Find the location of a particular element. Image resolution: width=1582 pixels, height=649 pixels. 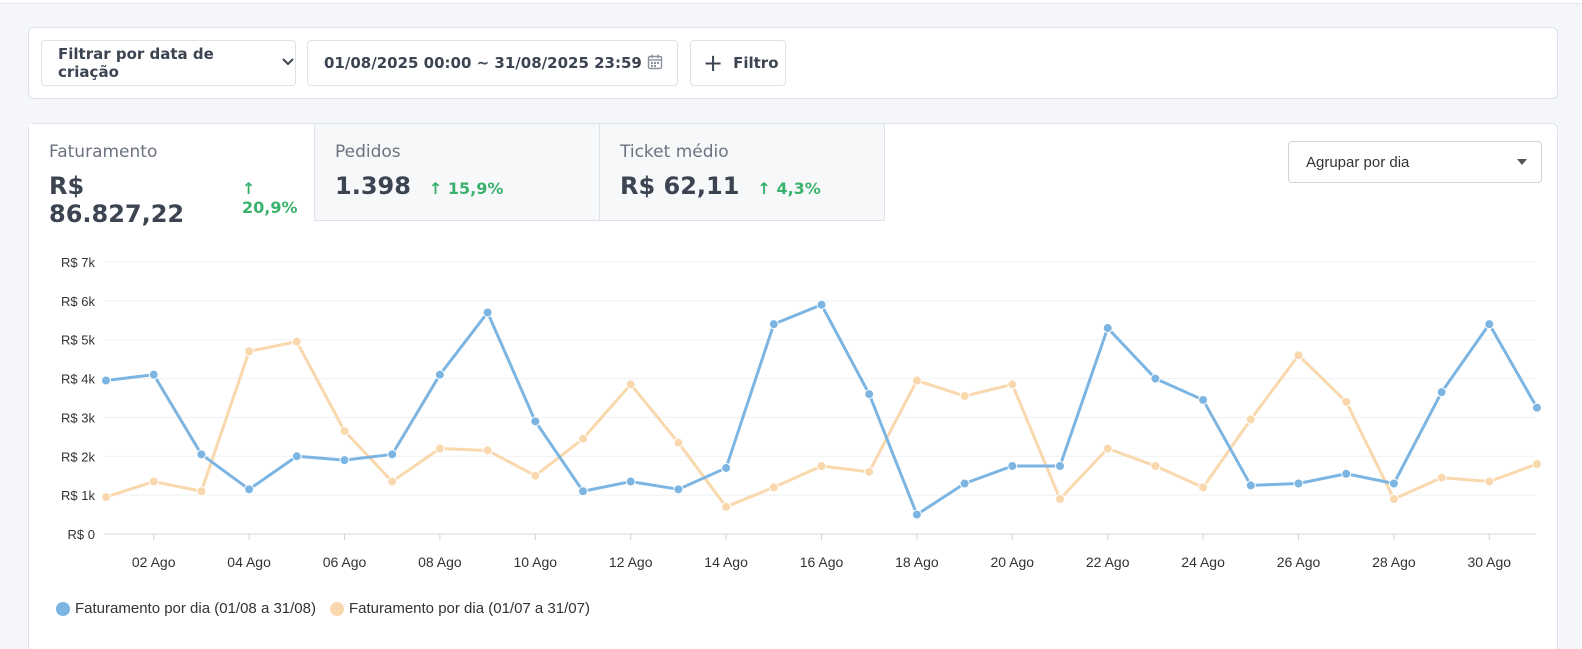

date-range-picker: 01/08/2025 00:00 ~ 31/08/2025 23:59 is located at coordinates (492, 63).